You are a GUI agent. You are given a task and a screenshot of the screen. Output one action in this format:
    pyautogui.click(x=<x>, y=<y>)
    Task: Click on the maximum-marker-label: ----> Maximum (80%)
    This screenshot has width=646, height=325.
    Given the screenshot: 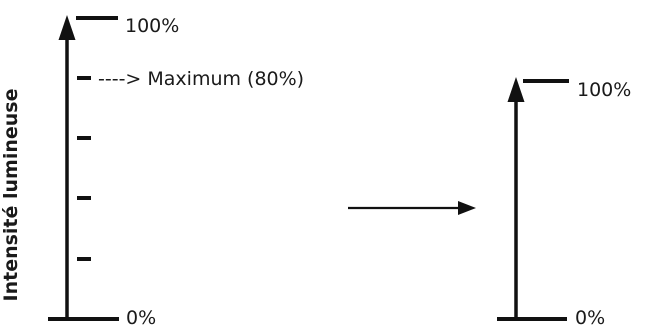 What is the action you would take?
    pyautogui.click(x=201, y=79)
    